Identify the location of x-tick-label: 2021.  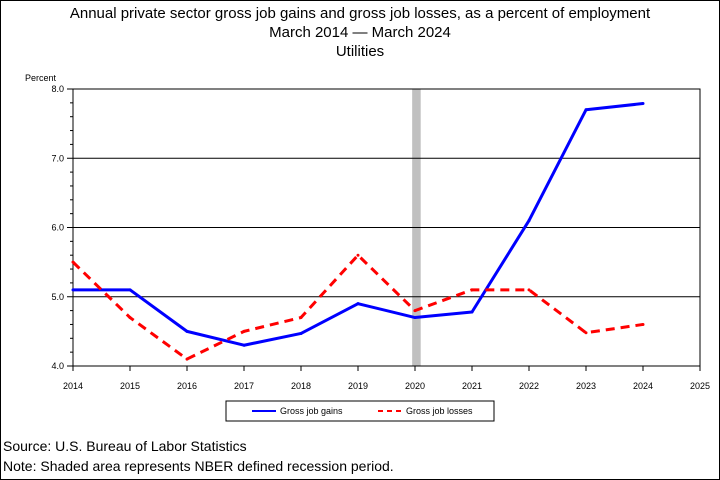
(472, 386).